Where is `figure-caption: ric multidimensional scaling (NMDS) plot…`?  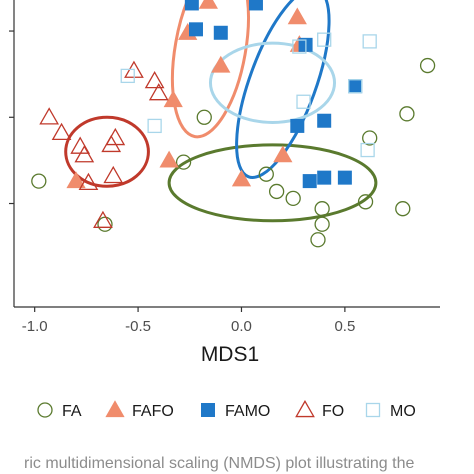 figure-caption: ric multidimensional scaling (NMDS) plot… is located at coordinates (219, 463).